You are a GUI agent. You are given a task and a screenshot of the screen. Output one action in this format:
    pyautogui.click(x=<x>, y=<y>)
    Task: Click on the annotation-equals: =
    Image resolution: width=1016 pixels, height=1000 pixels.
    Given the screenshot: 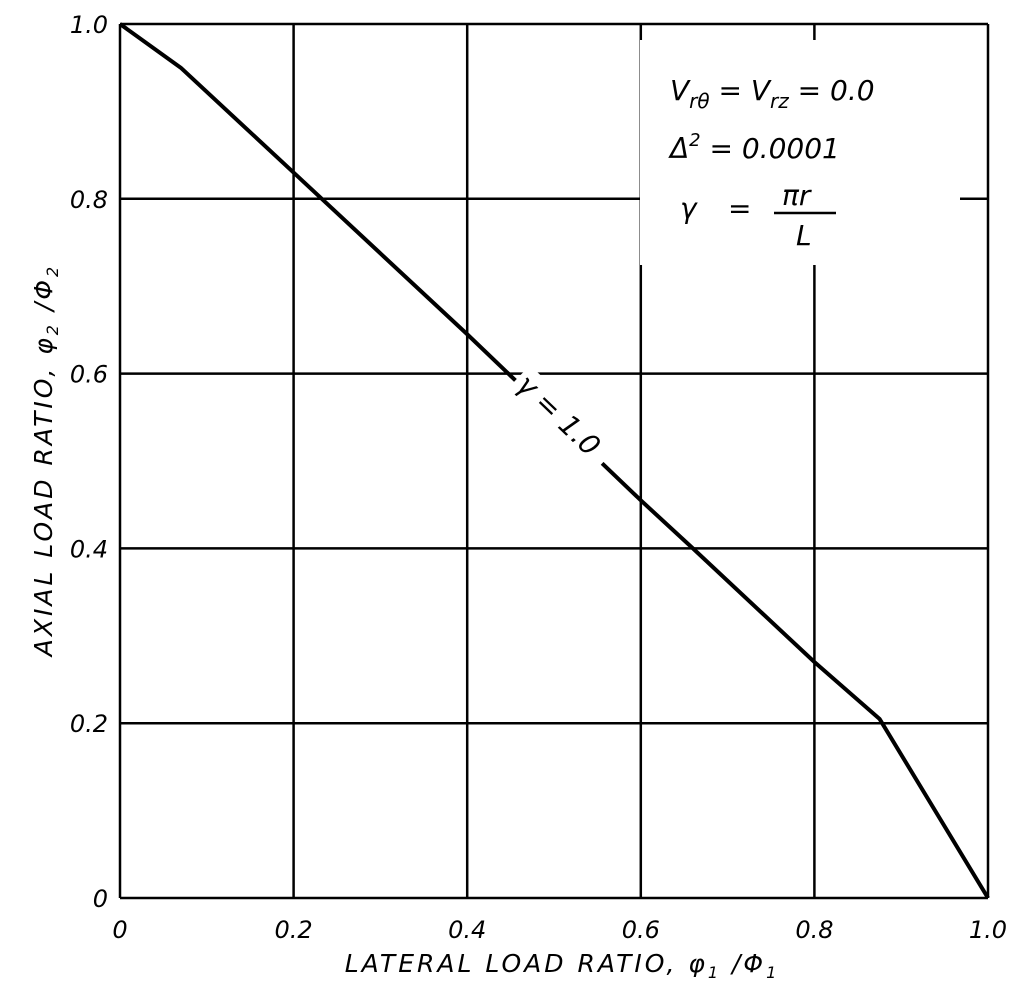 What is the action you would take?
    pyautogui.click(x=739, y=208)
    